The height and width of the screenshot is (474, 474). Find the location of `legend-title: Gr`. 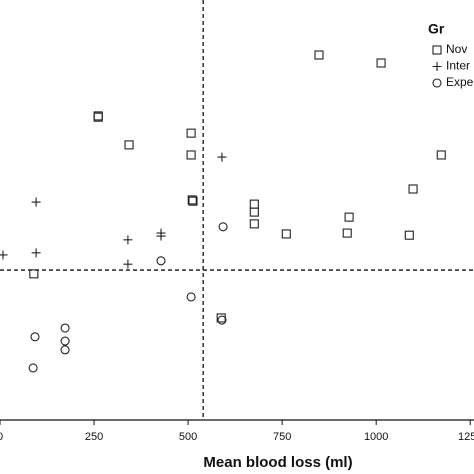

legend-title: Gr is located at coordinates (436, 29).